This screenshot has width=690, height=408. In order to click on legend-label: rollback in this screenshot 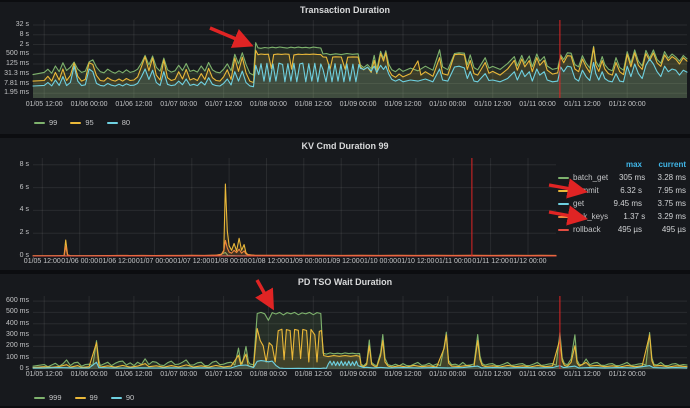, I will do `click(587, 229)`.